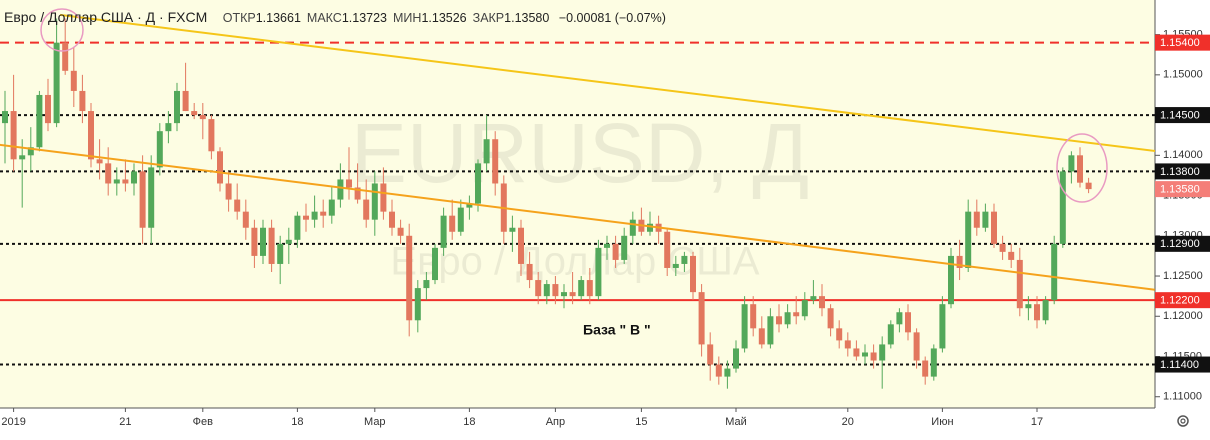  What do you see at coordinates (324, 18) in the screenshot?
I see `field-label: МАКС` at bounding box center [324, 18].